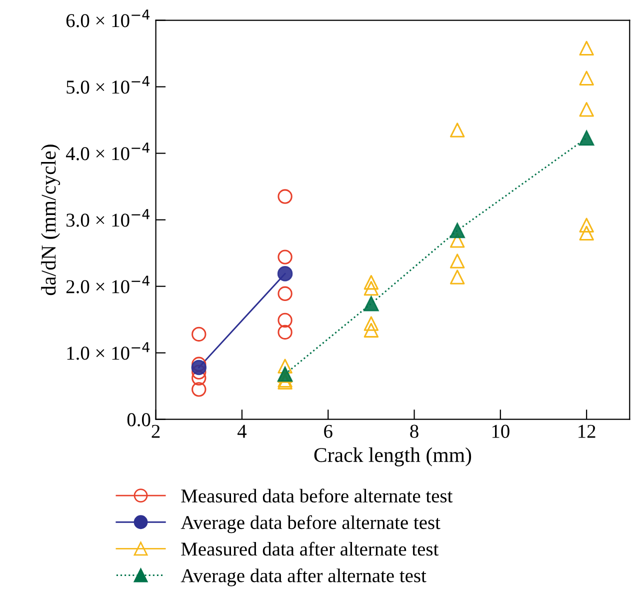  Describe the element at coordinates (138, 419) in the screenshot. I see `y-tick-label: 0.0` at that location.